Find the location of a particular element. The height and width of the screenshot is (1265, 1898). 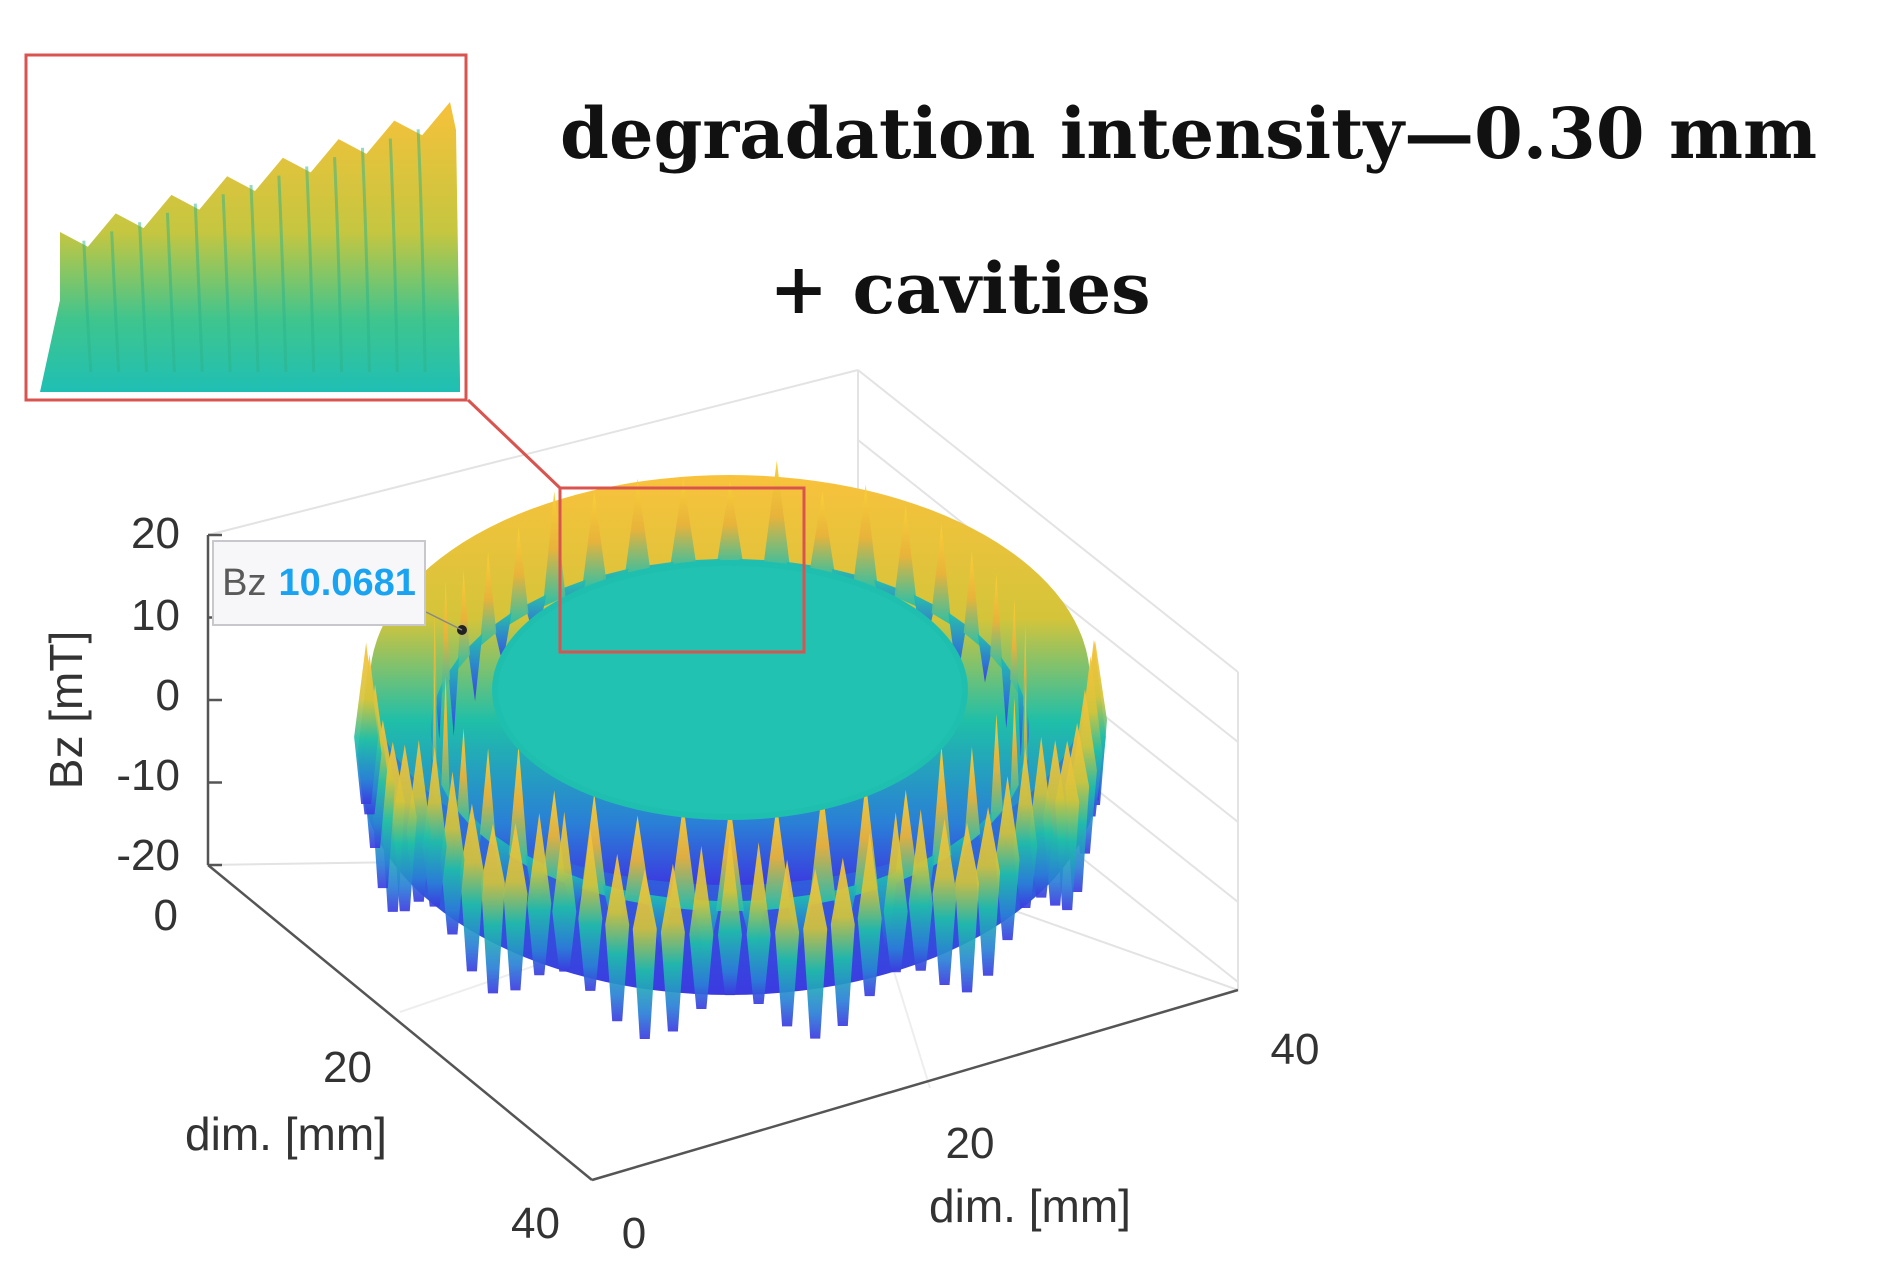

chart-title-line-2: + cavities is located at coordinates (960, 288).